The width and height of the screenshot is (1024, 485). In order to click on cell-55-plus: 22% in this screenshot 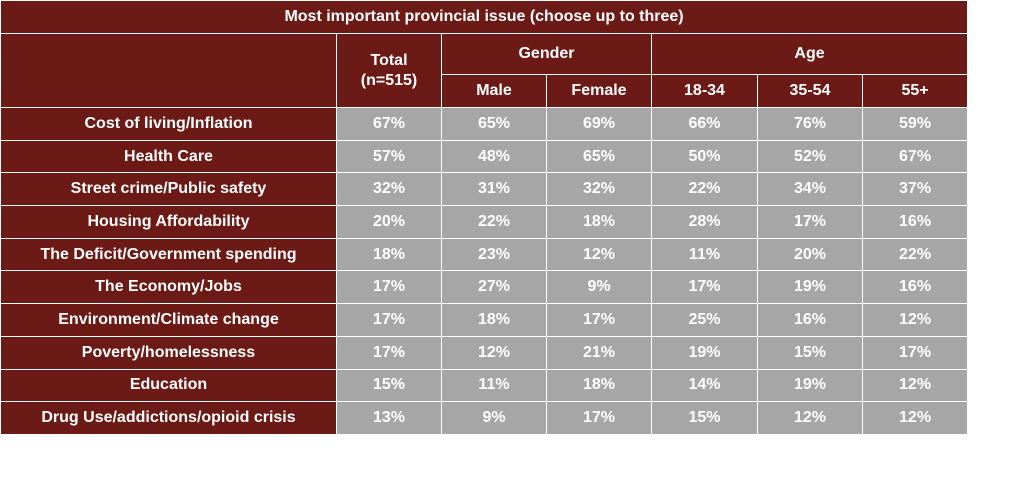, I will do `click(915, 254)`.